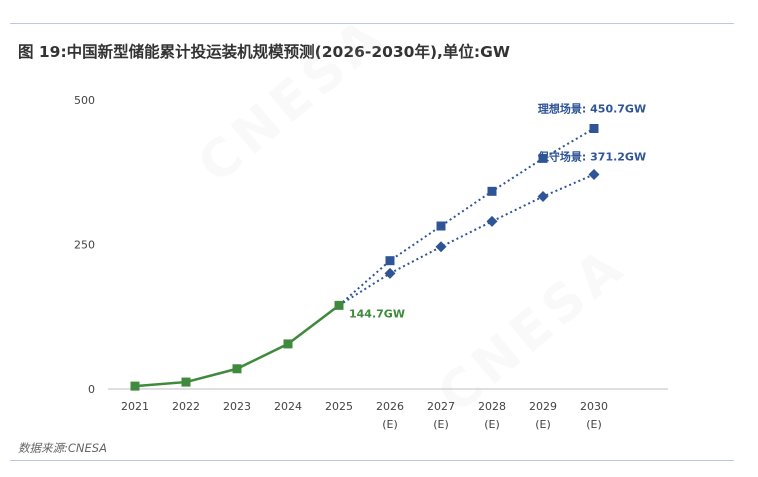 The height and width of the screenshot is (477, 758). I want to click on y-axis-ticks: 0 250 500, so click(84, 245).